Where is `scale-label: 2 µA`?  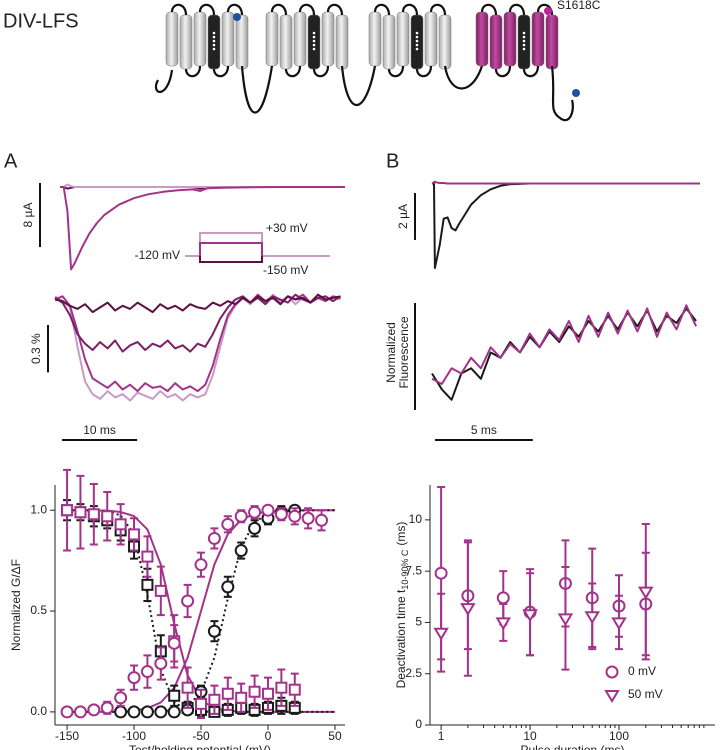 scale-label: 2 µA is located at coordinates (403, 216).